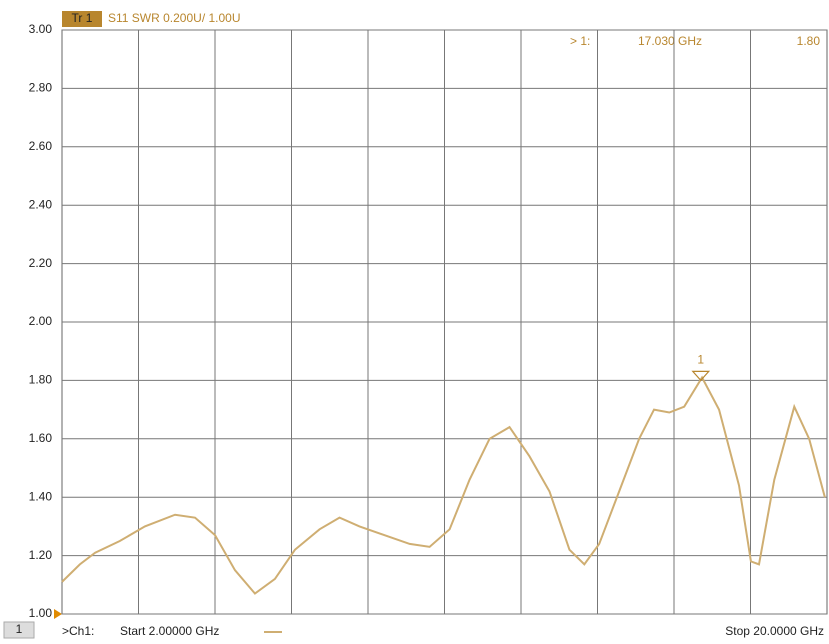 Image resolution: width=829 pixels, height=644 pixels. Describe the element at coordinates (701, 376) in the screenshot. I see `marker-triangle` at that location.